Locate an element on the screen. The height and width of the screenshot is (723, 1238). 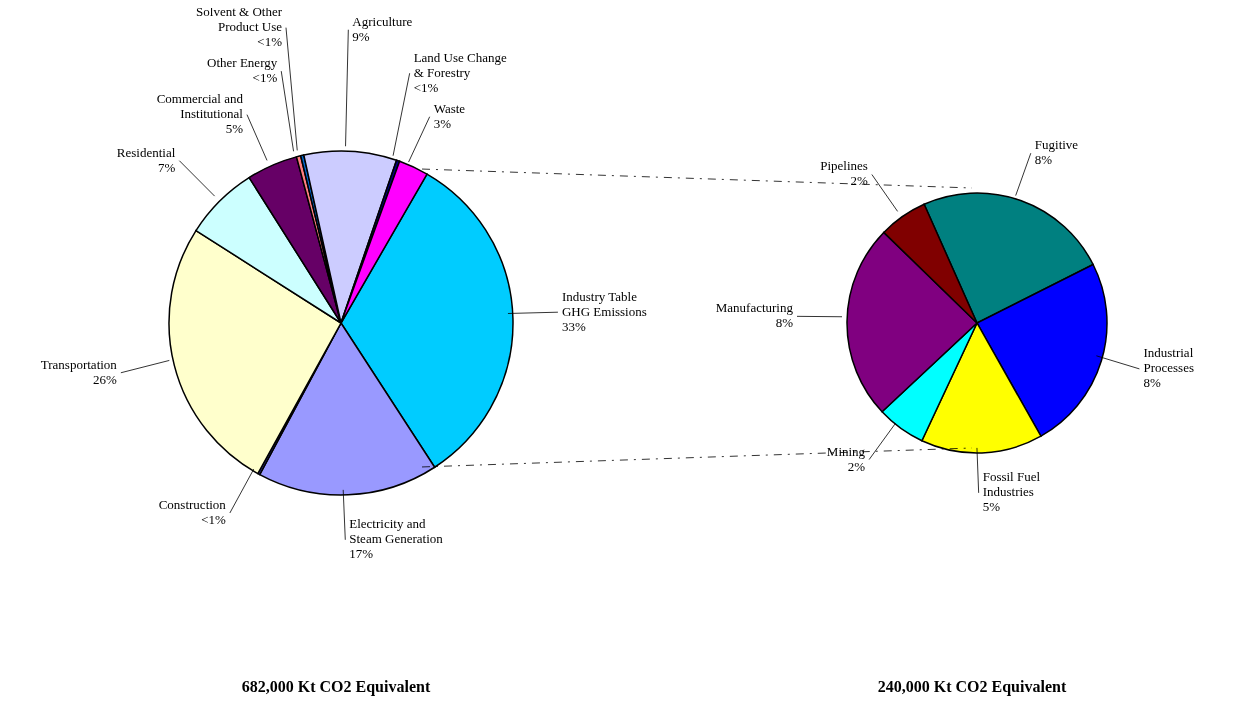
slice-label: Fossil Fuel Industries is located at coordinates (1011, 484).